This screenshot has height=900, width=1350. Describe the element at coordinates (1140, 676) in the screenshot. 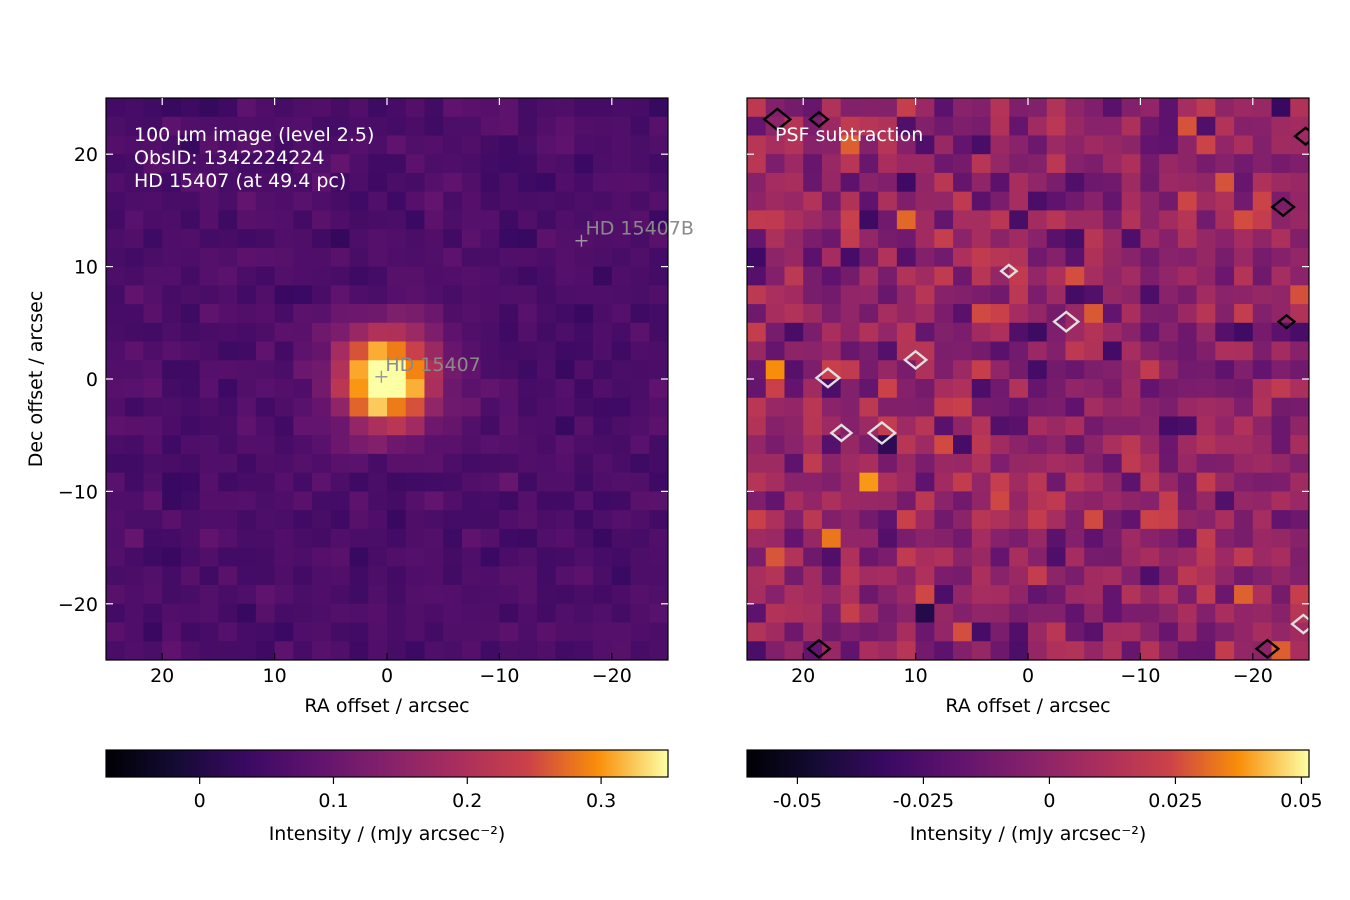

I see `x-tick-label: −10` at that location.